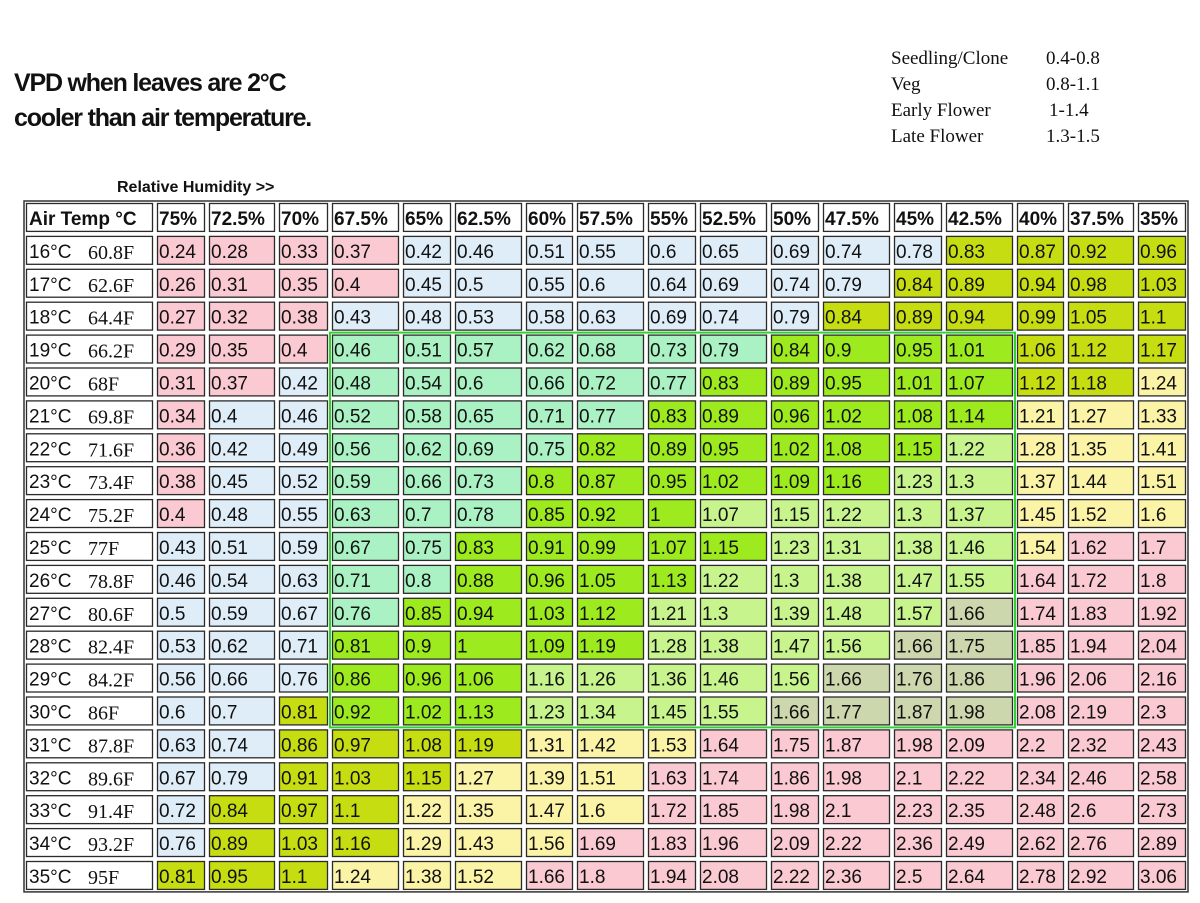 This screenshot has width=1200, height=903. I want to click on vpd-value: 0.78, so click(475, 515).